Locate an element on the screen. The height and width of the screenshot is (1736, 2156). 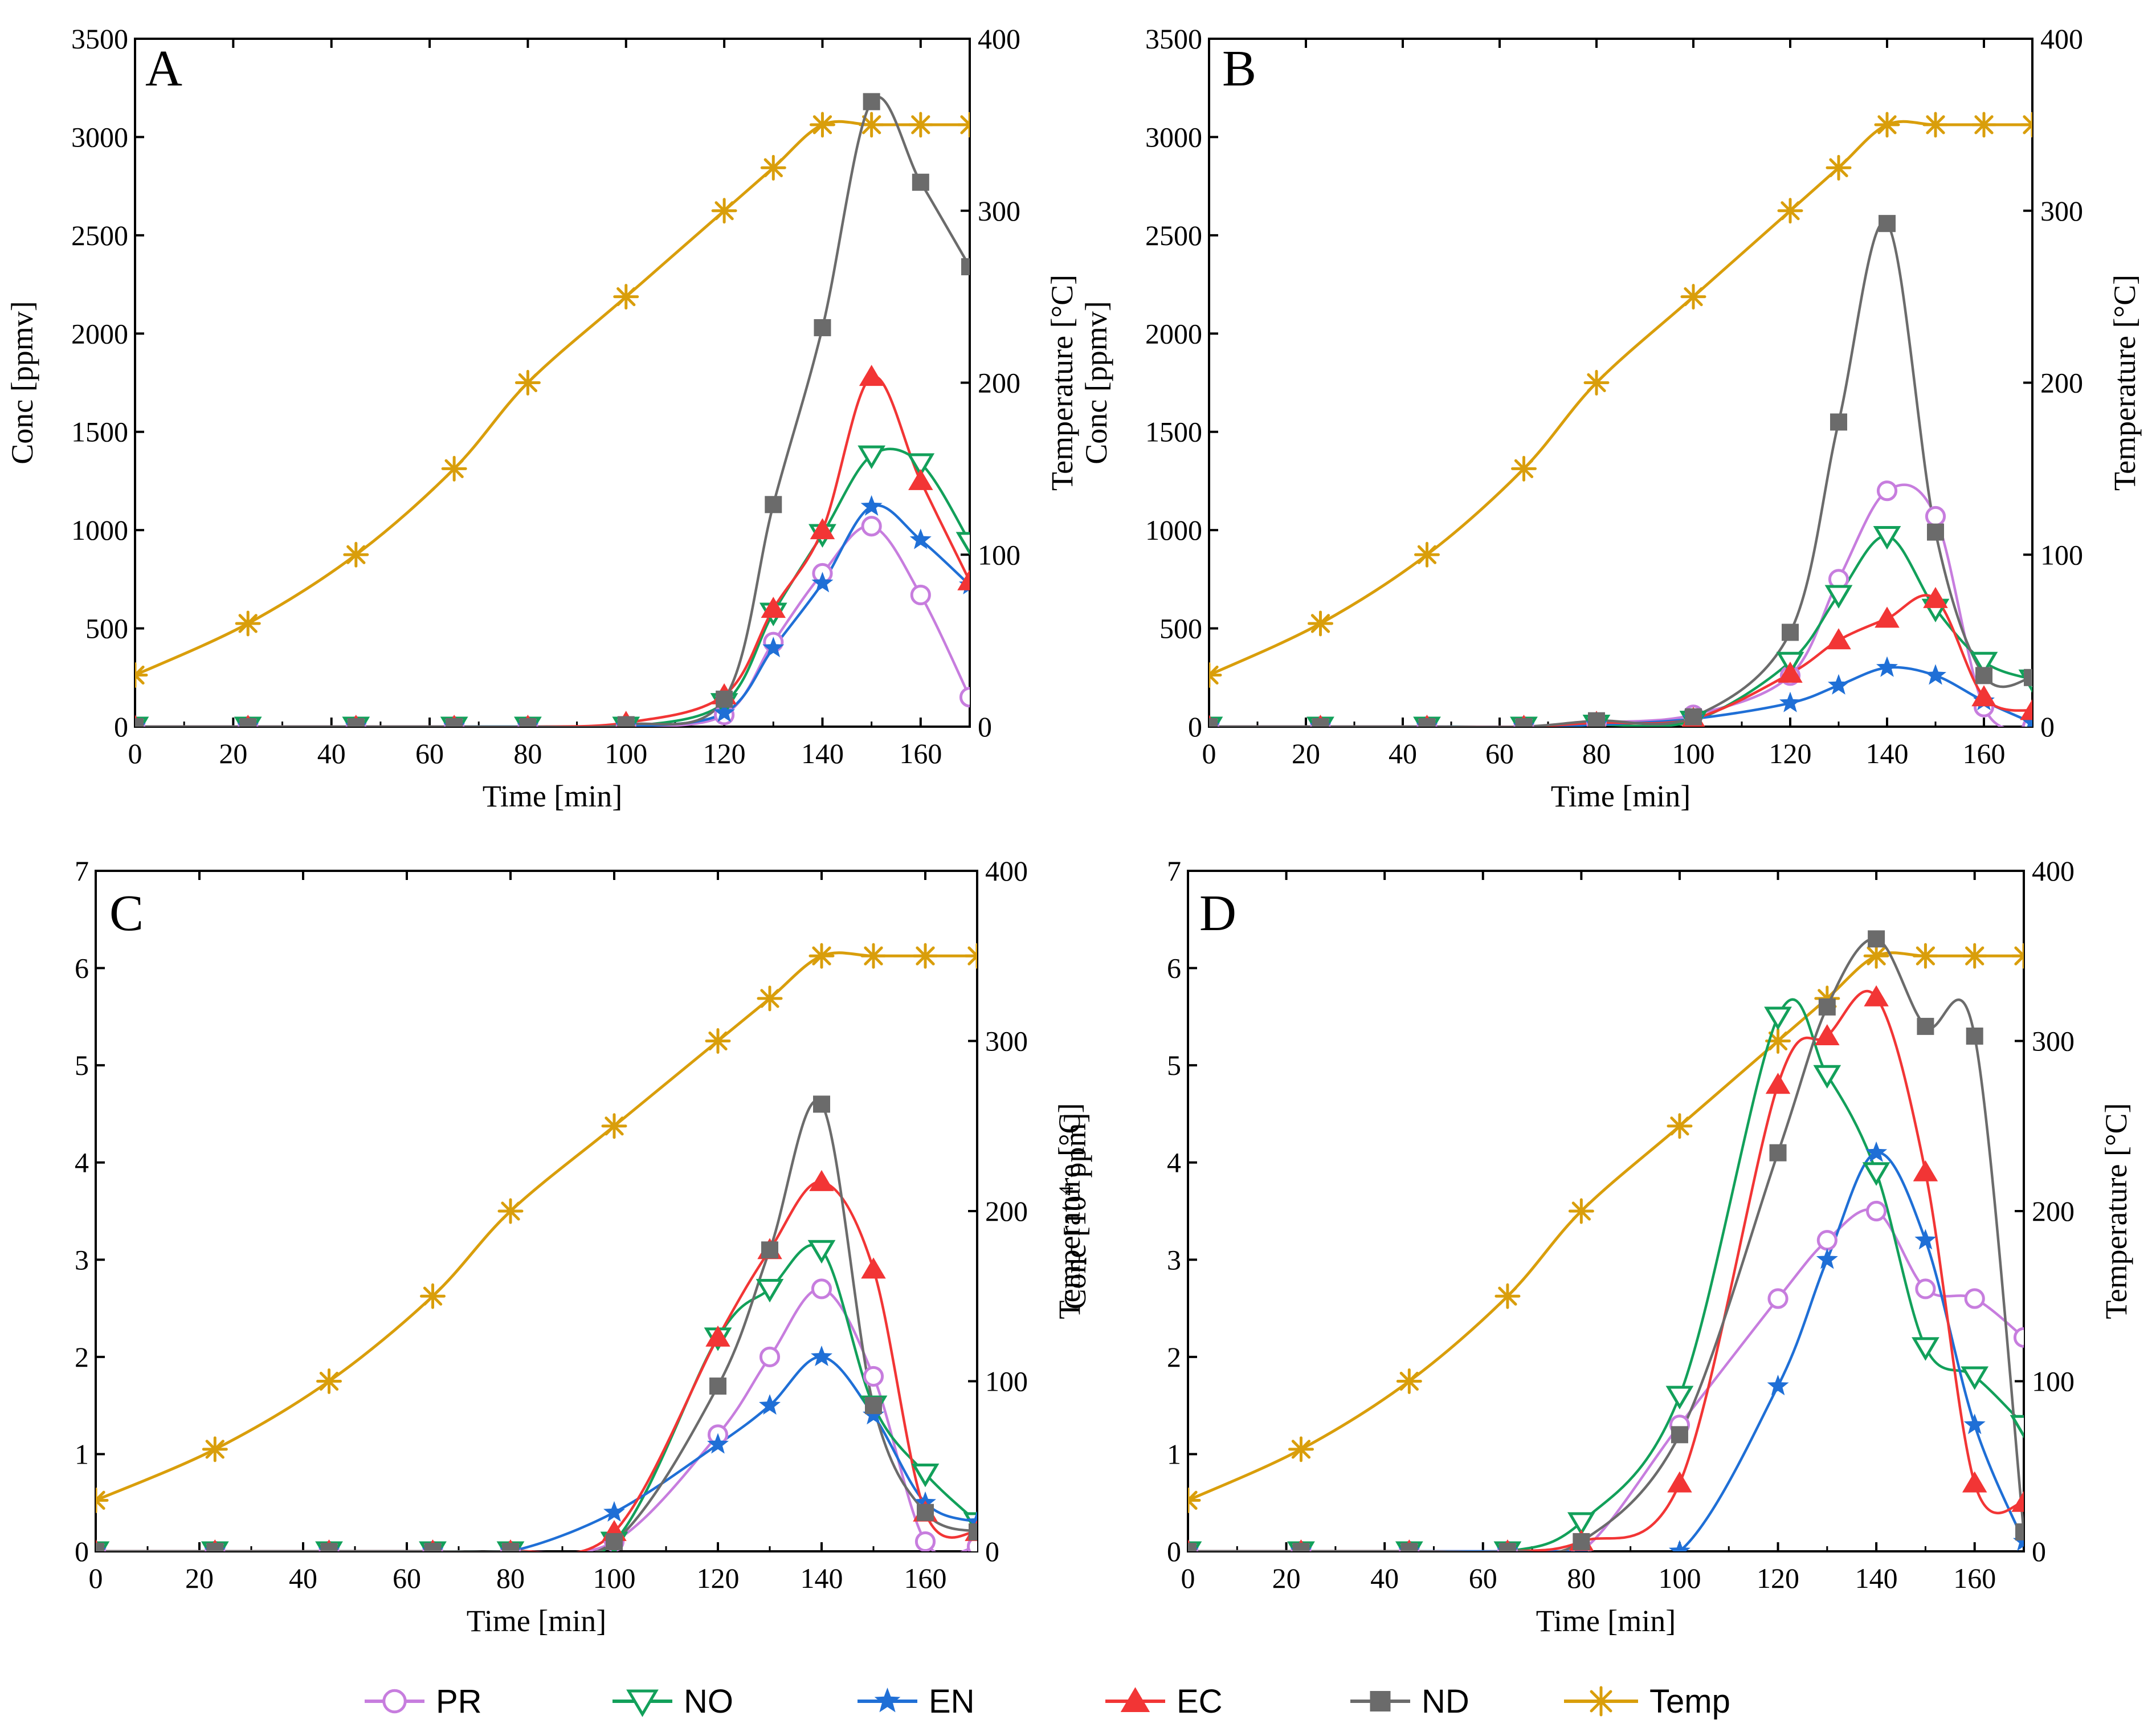
x-tick-label: 60 is located at coordinates (429, 753).